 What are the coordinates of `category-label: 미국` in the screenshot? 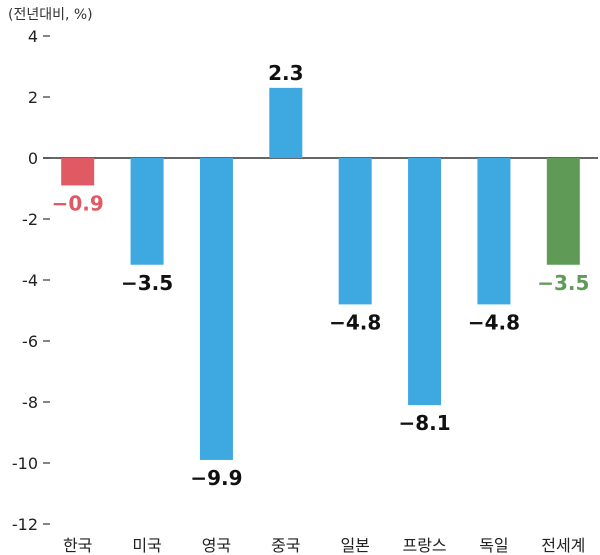 It's located at (146, 545).